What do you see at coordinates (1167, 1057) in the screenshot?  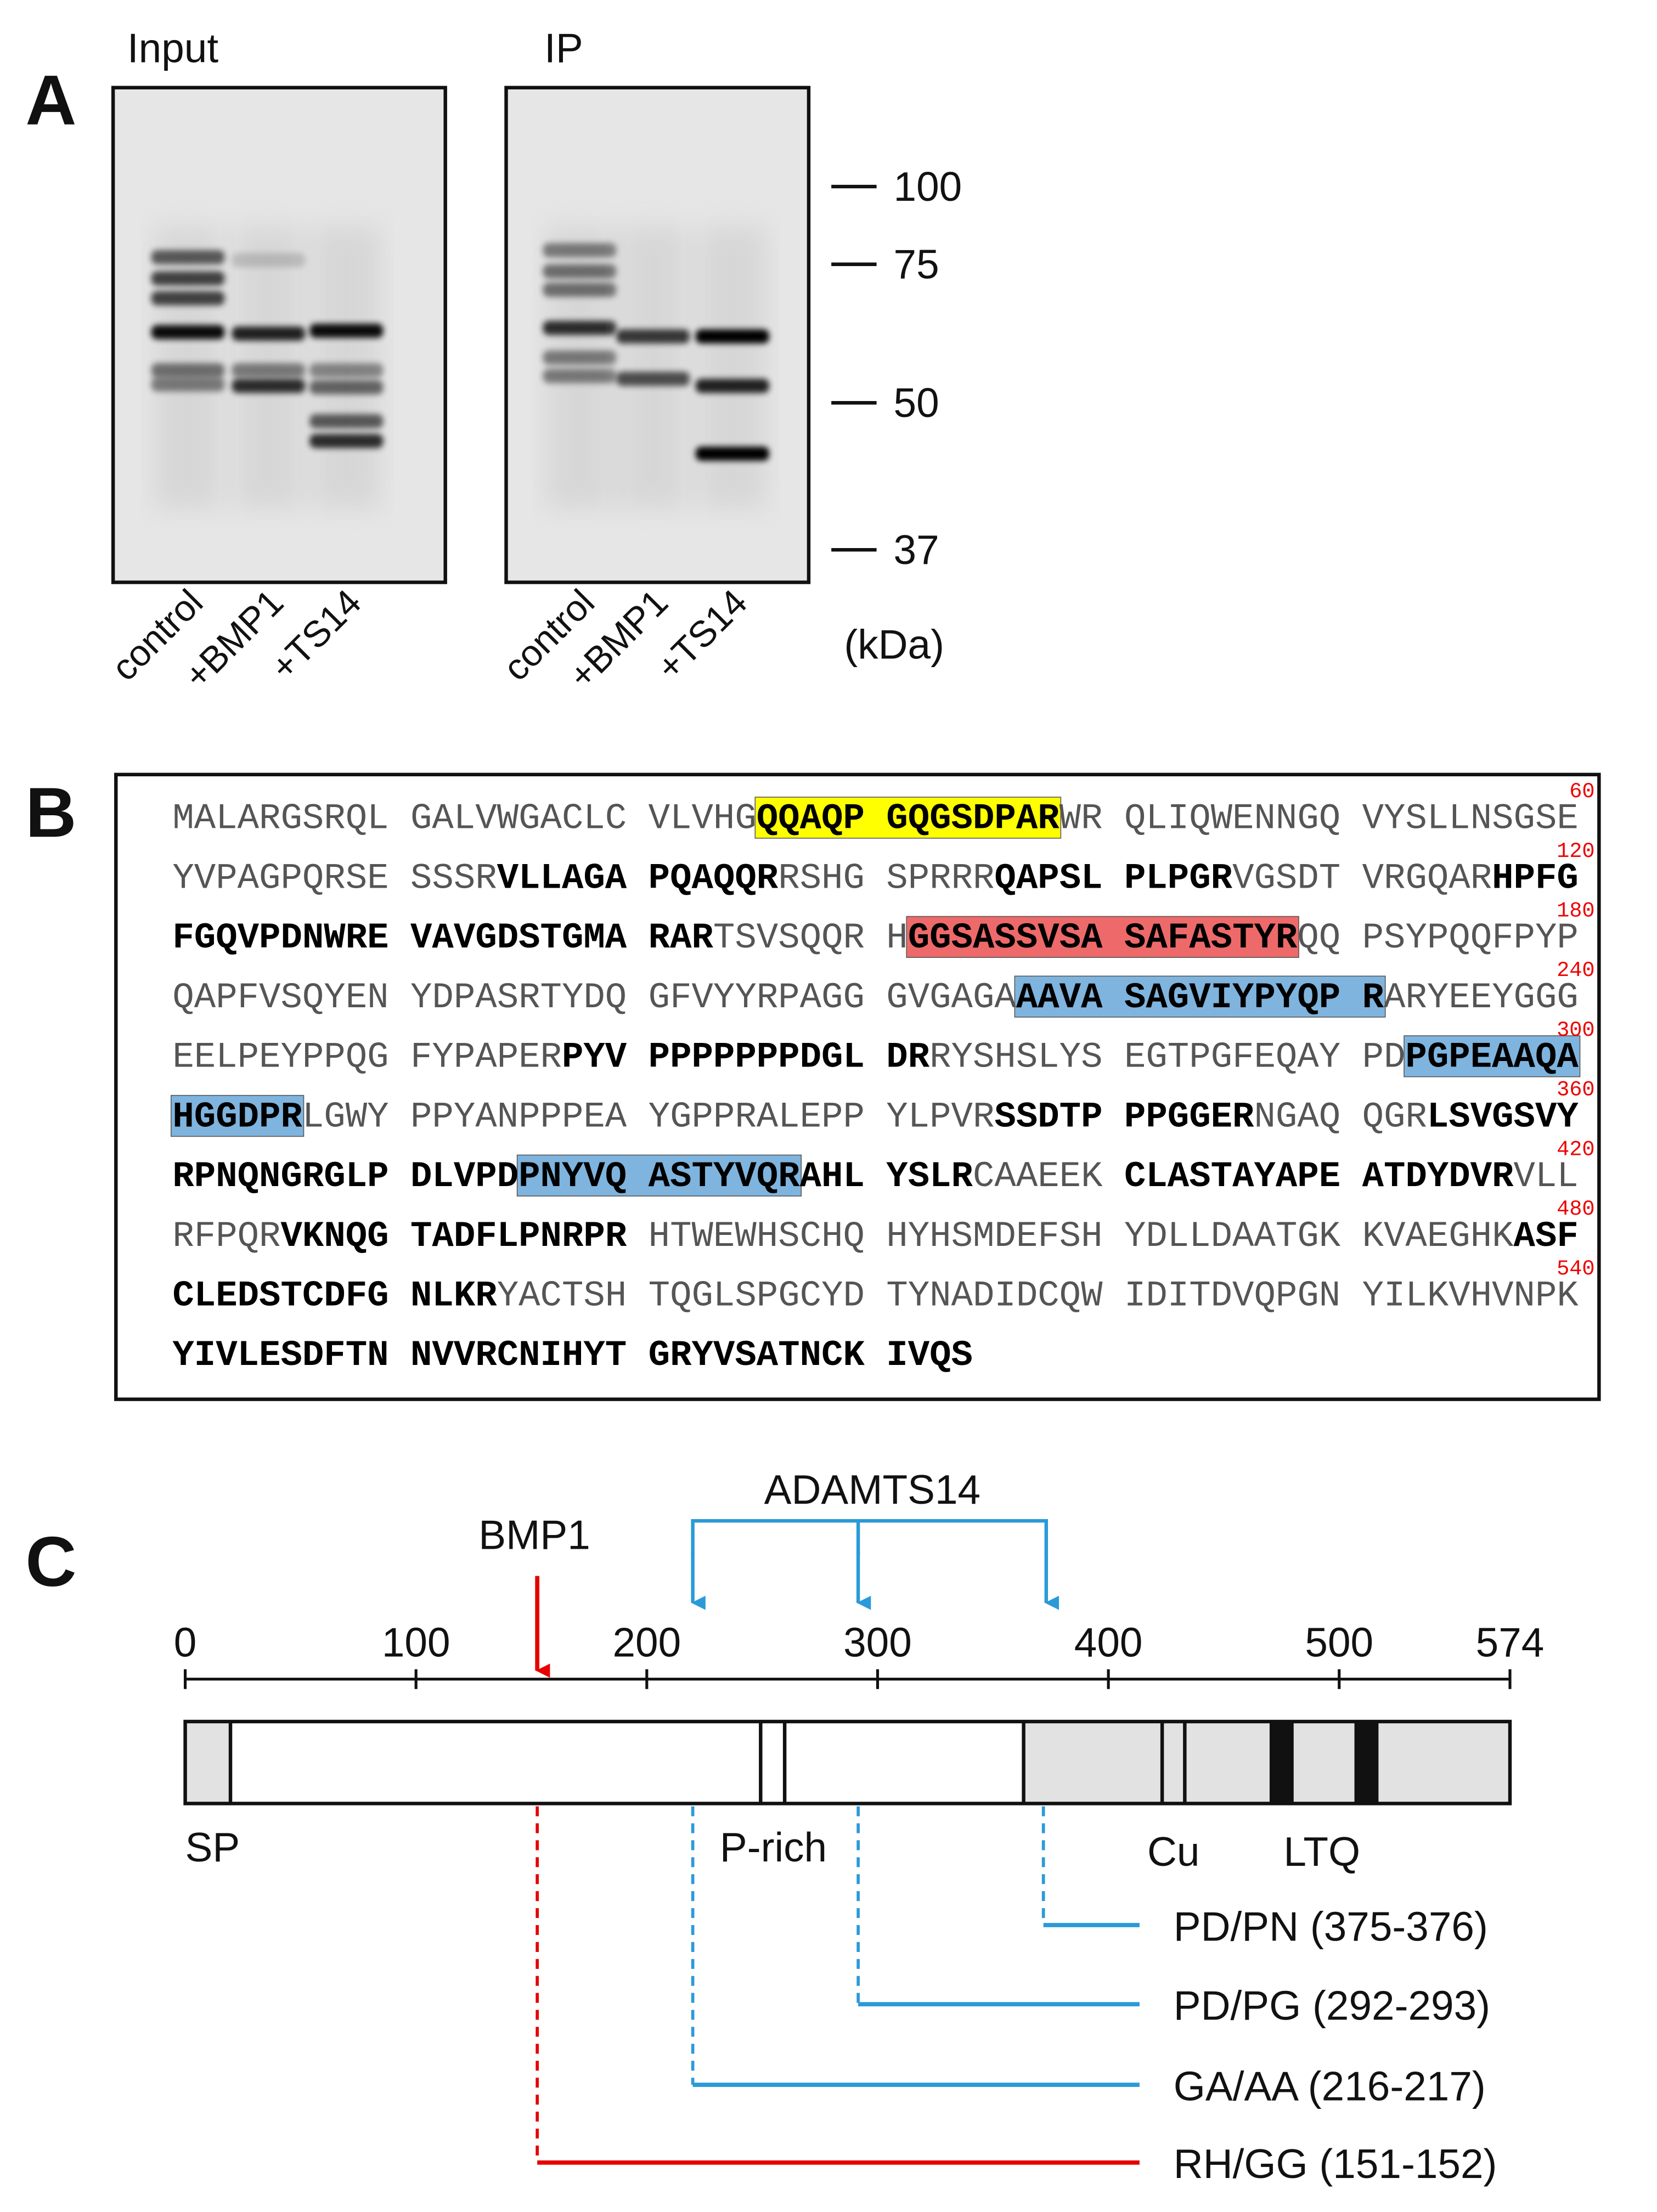 I see `sequence-segment: RYSHSLYS EGTPGFEQAY PD` at bounding box center [1167, 1057].